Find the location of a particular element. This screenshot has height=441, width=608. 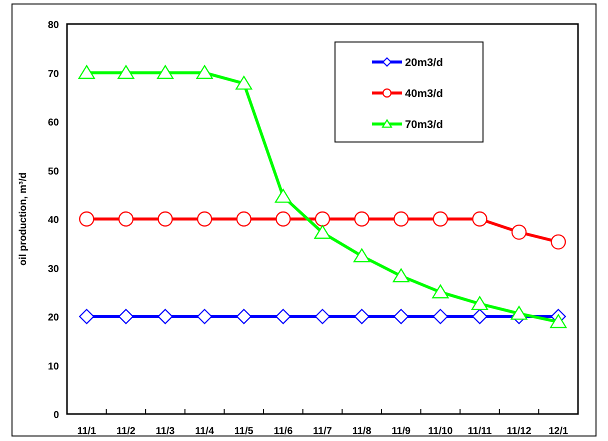

y-tick-label: 0 is located at coordinates (56, 415).